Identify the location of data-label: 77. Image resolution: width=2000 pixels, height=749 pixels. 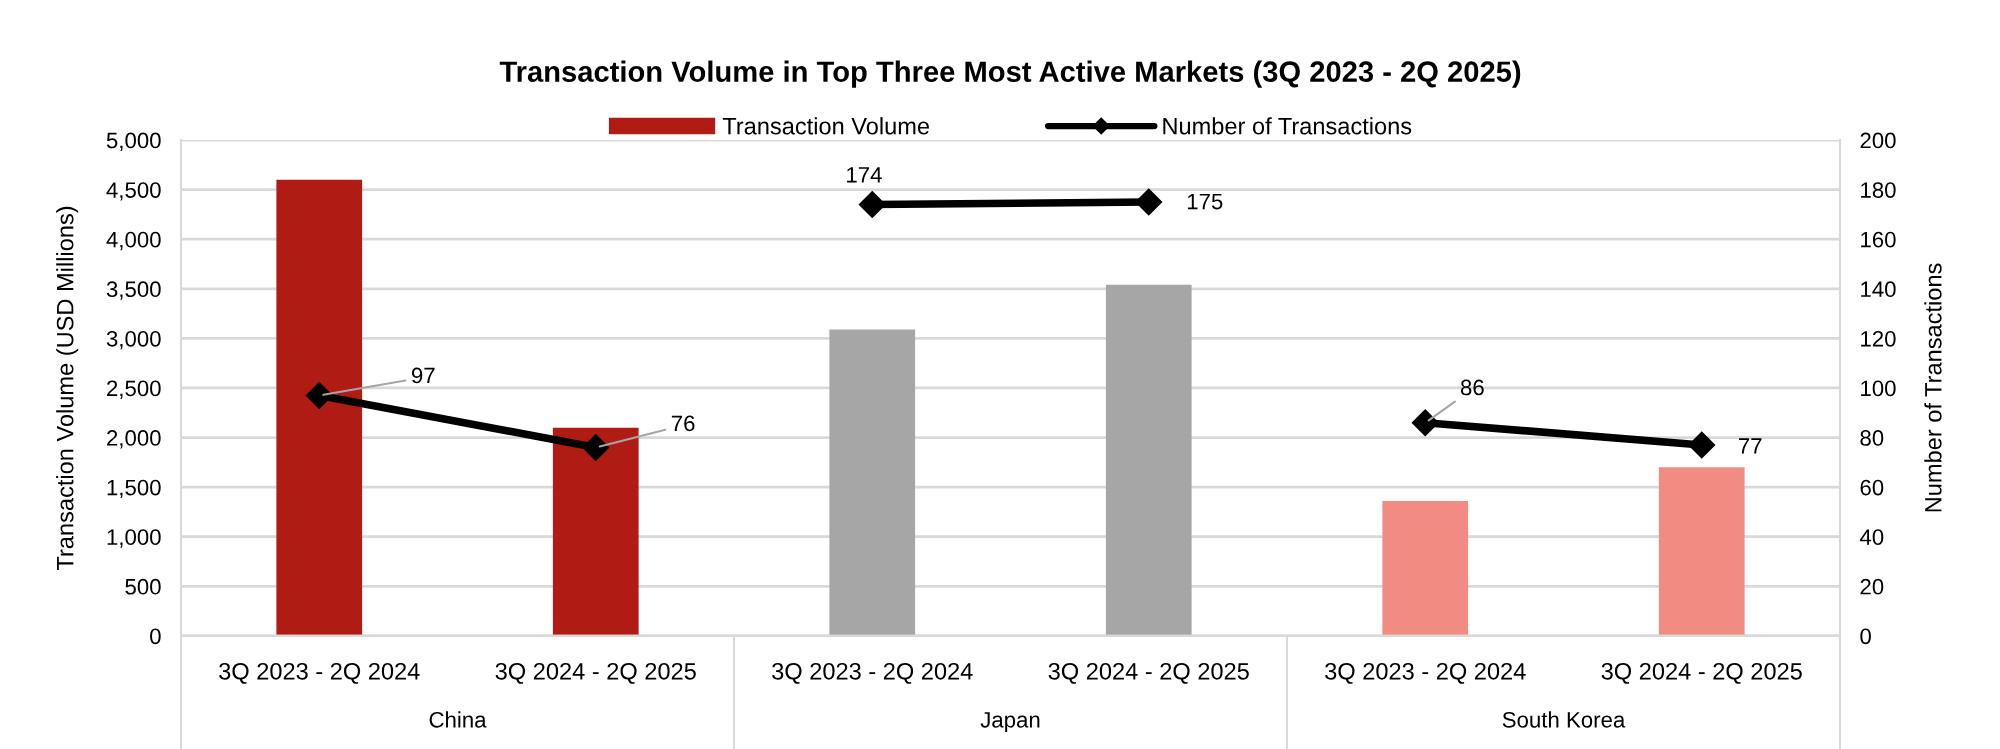
(1750, 446).